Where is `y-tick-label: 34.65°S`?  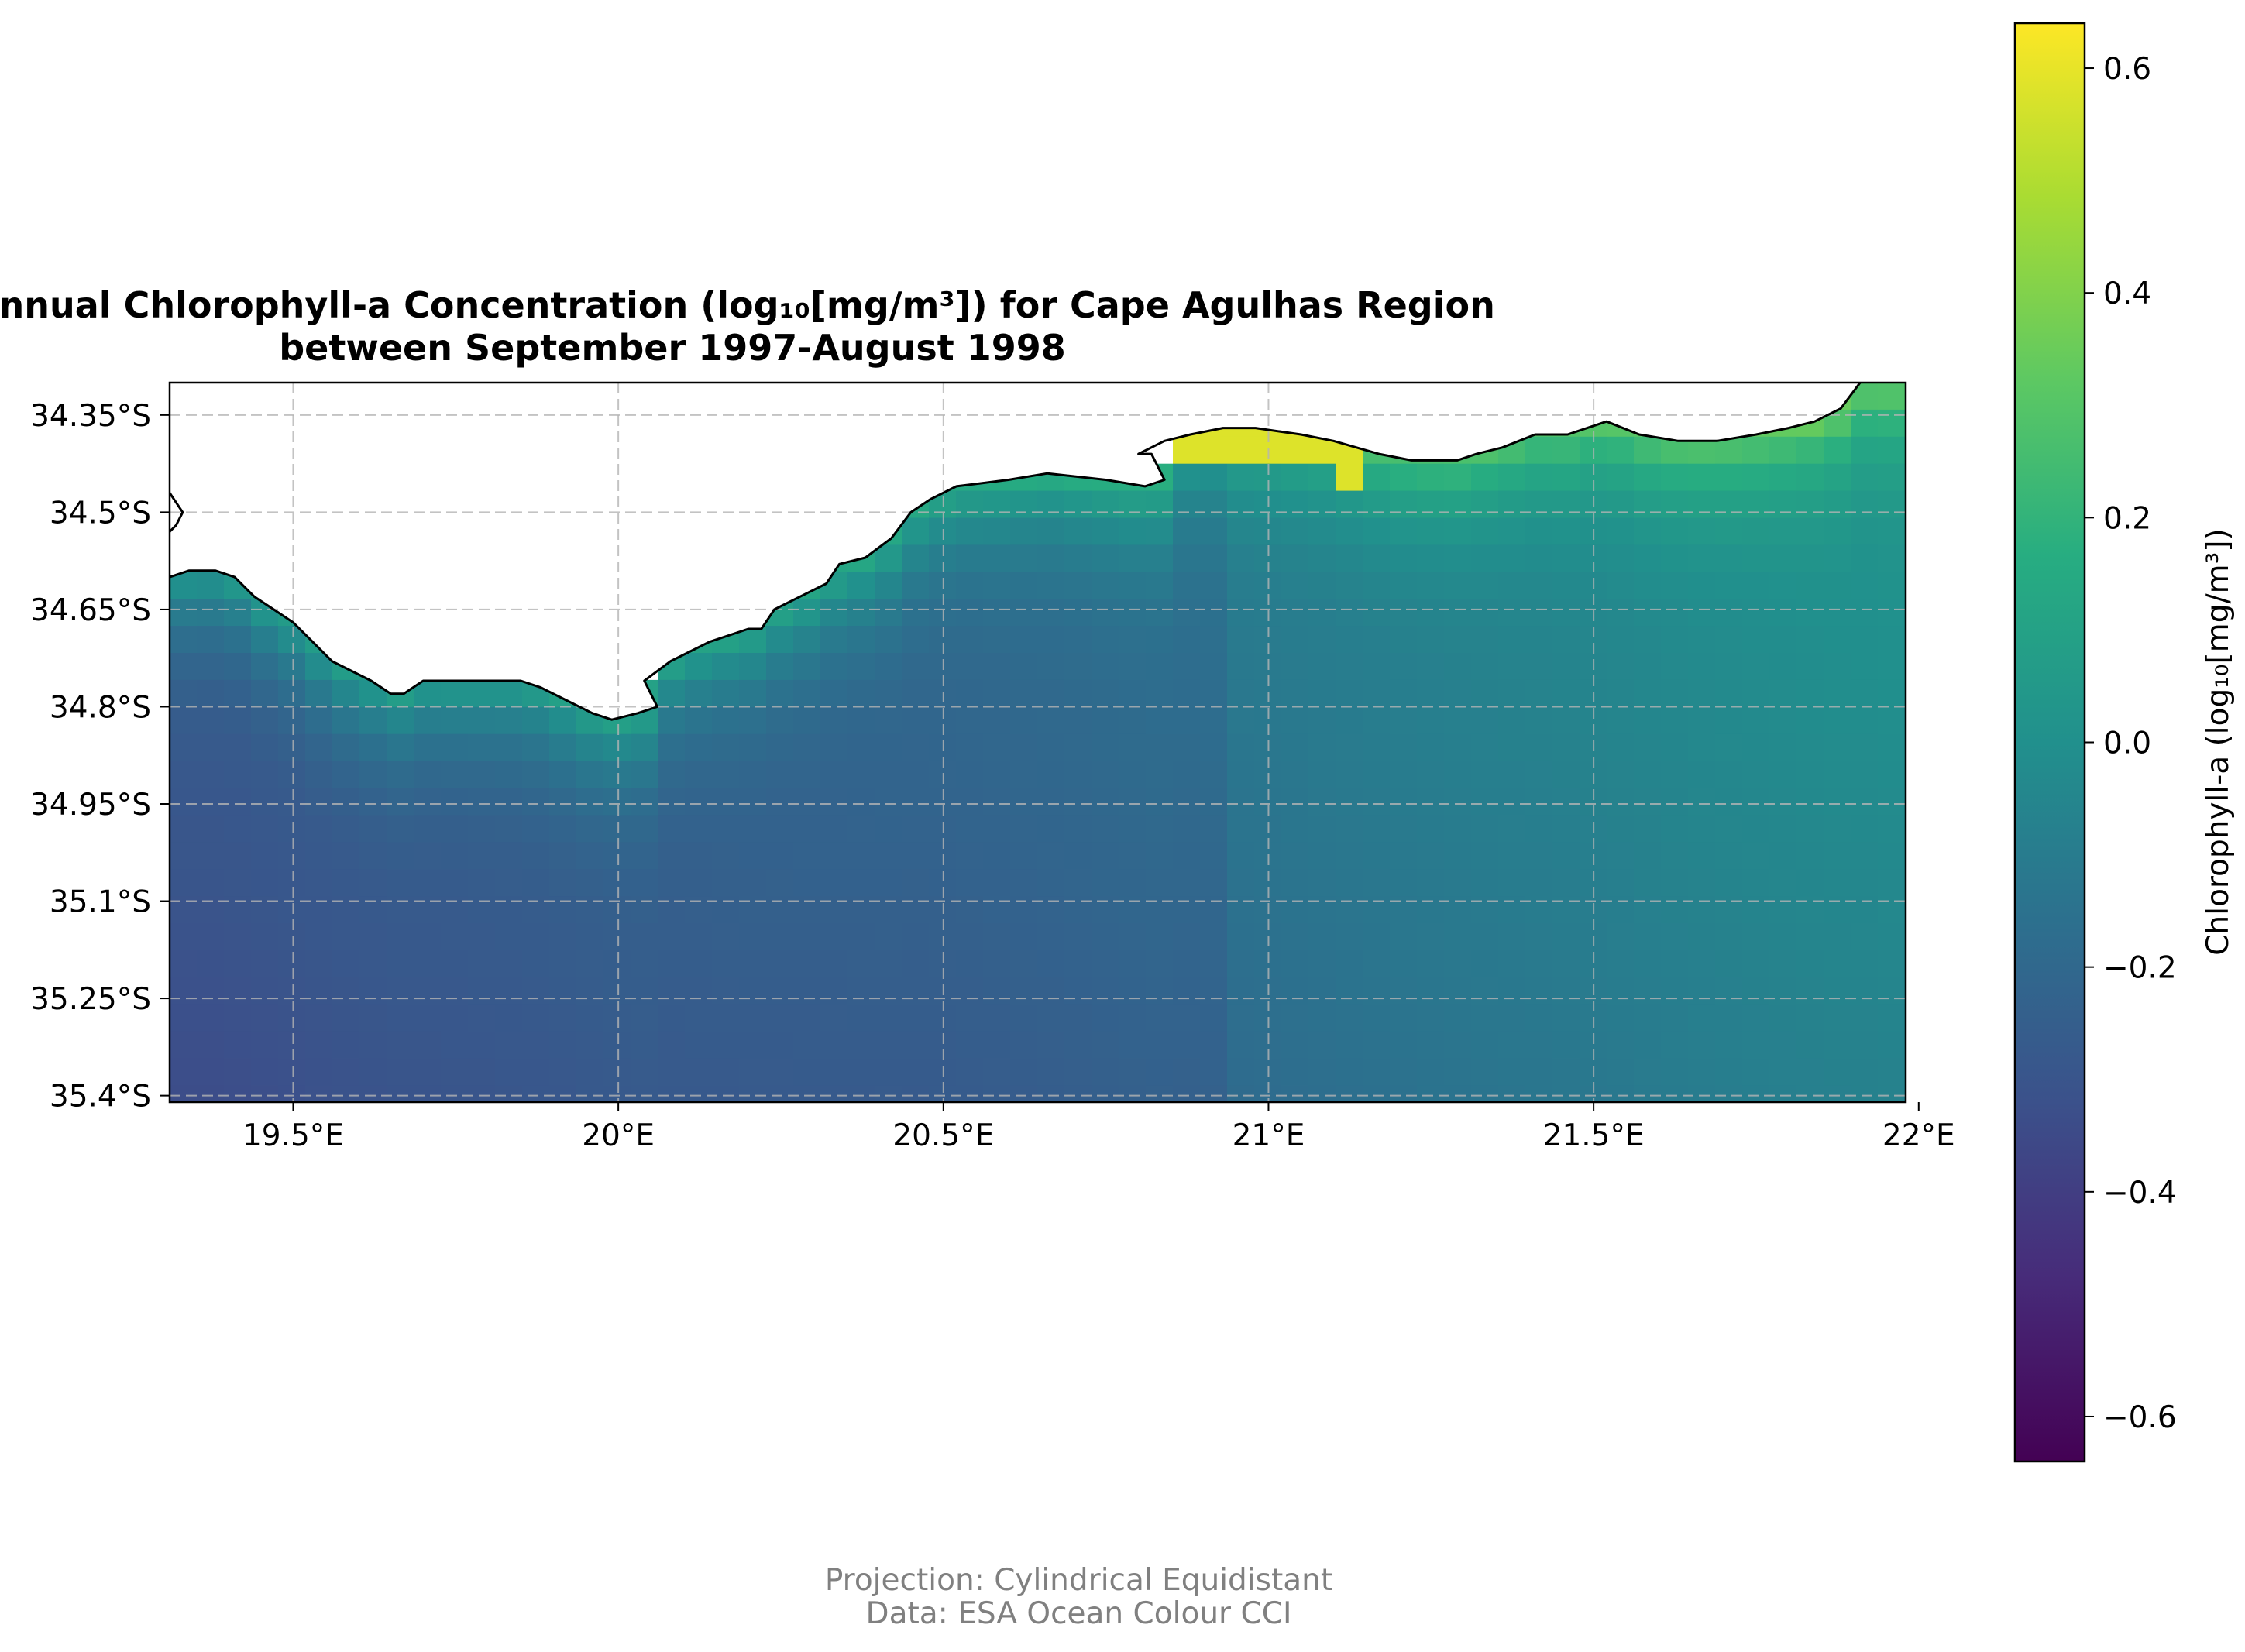
y-tick-label: 34.65°S is located at coordinates (90, 610).